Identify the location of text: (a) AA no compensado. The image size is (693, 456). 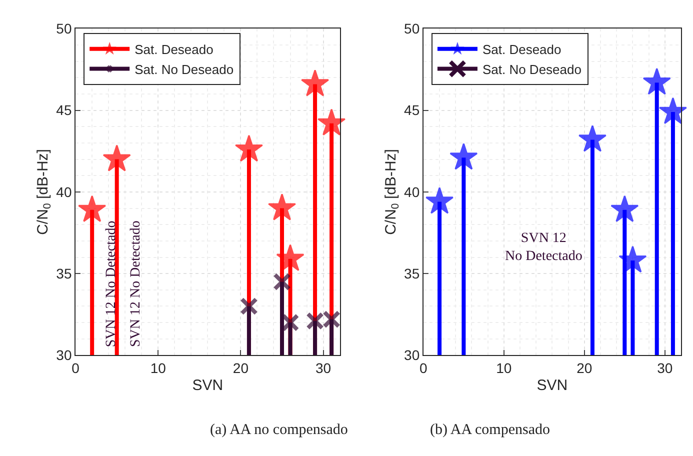
(279, 430).